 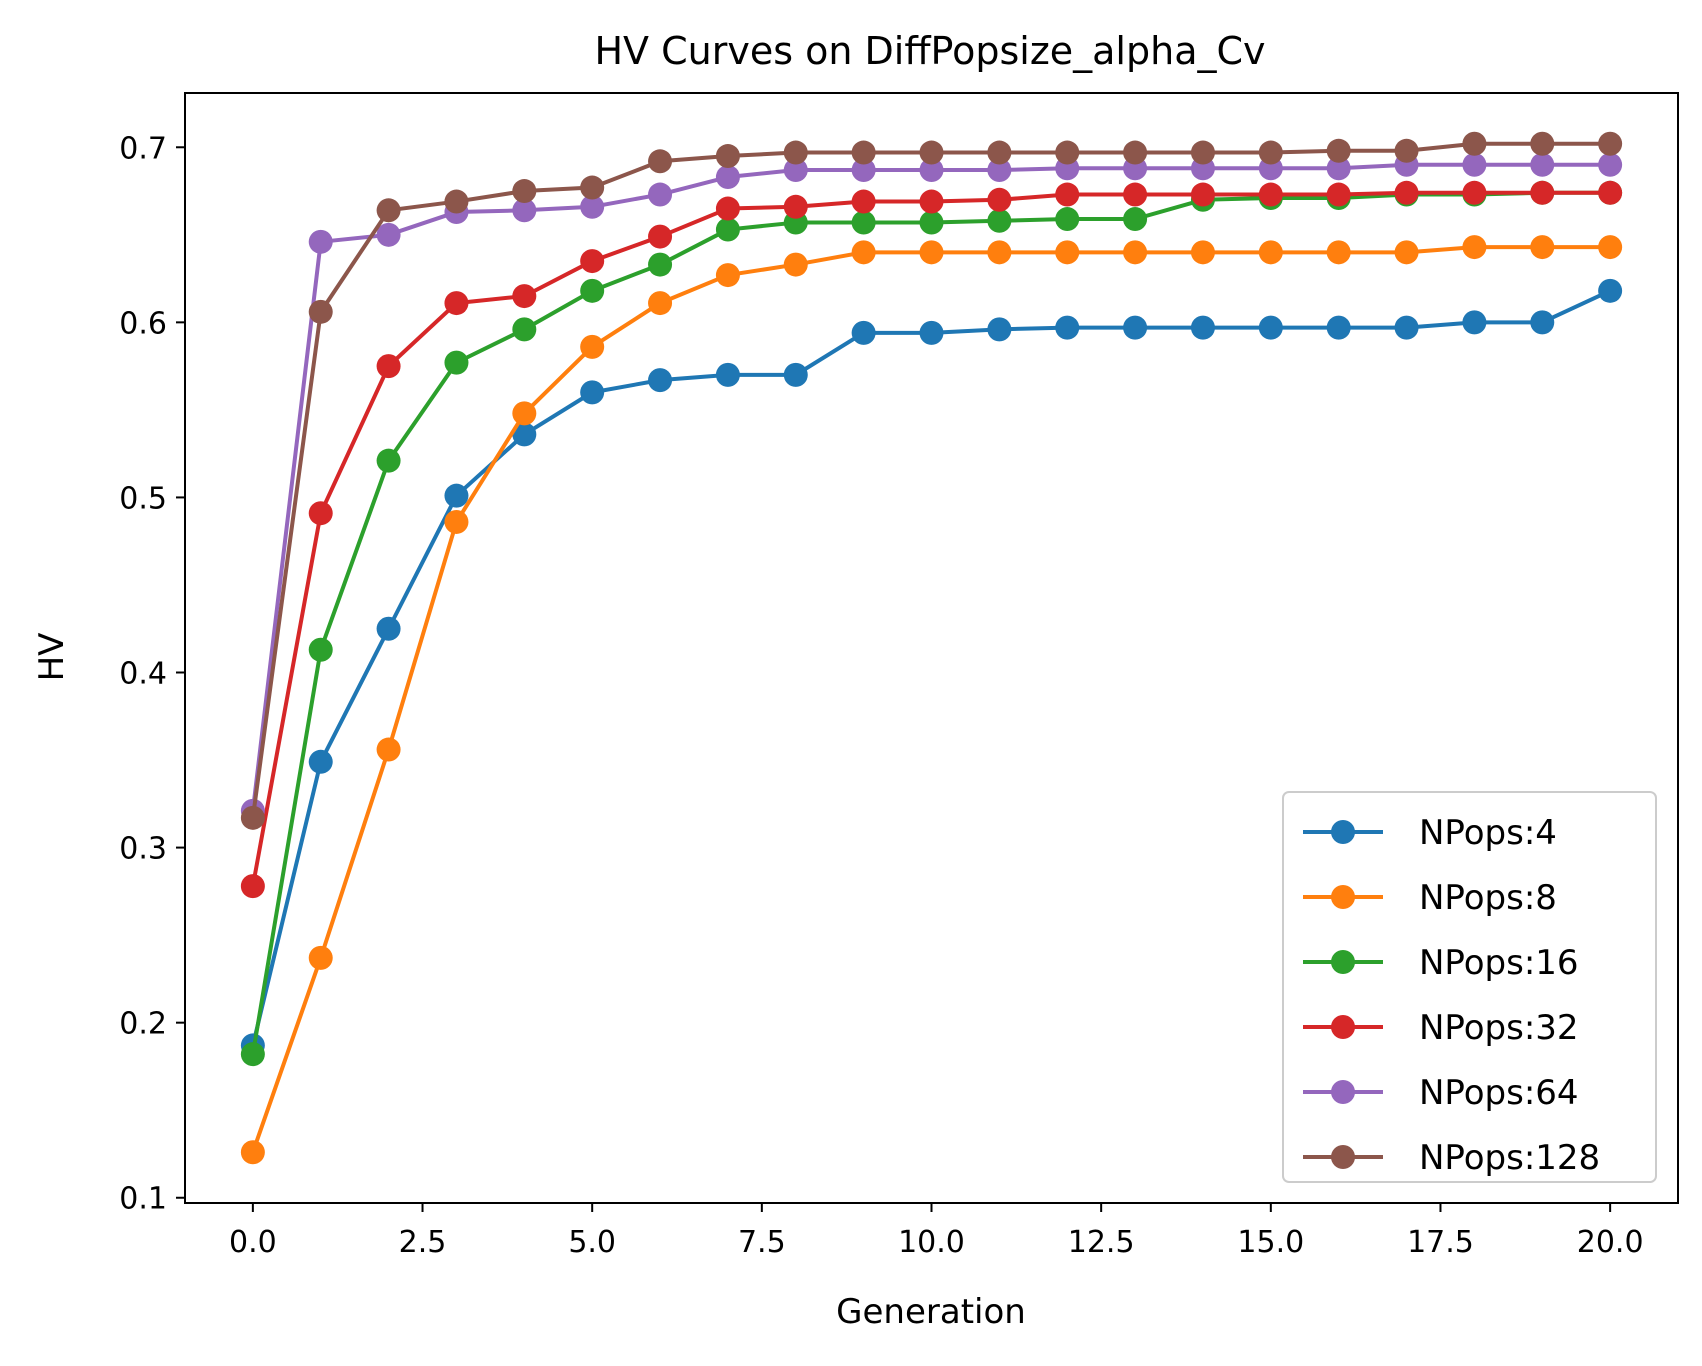 What do you see at coordinates (1270, 1242) in the screenshot?
I see `x-tick-label: 15.0` at bounding box center [1270, 1242].